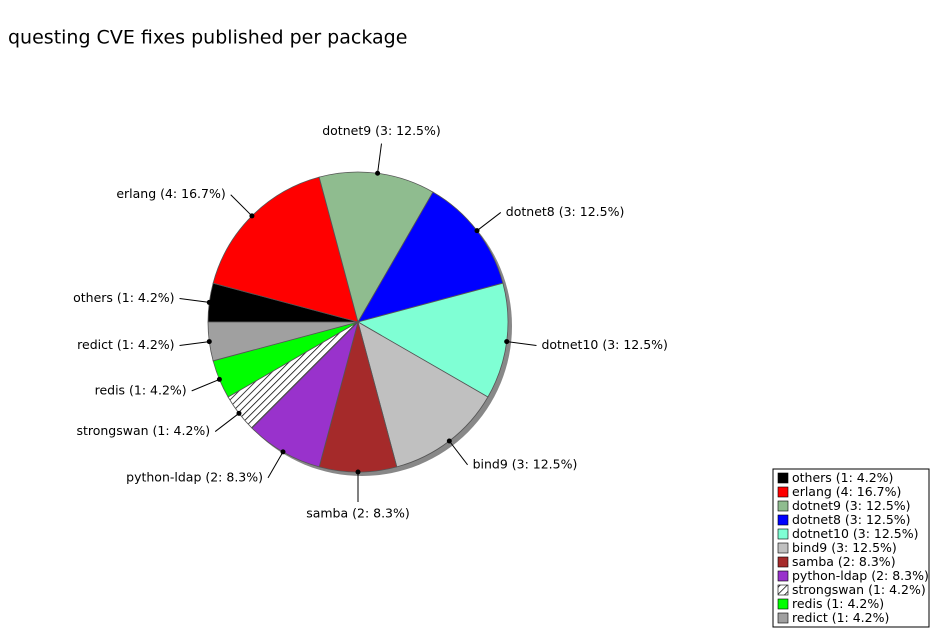  I want to click on legend-label: others (1: 4.2%), so click(842, 477).